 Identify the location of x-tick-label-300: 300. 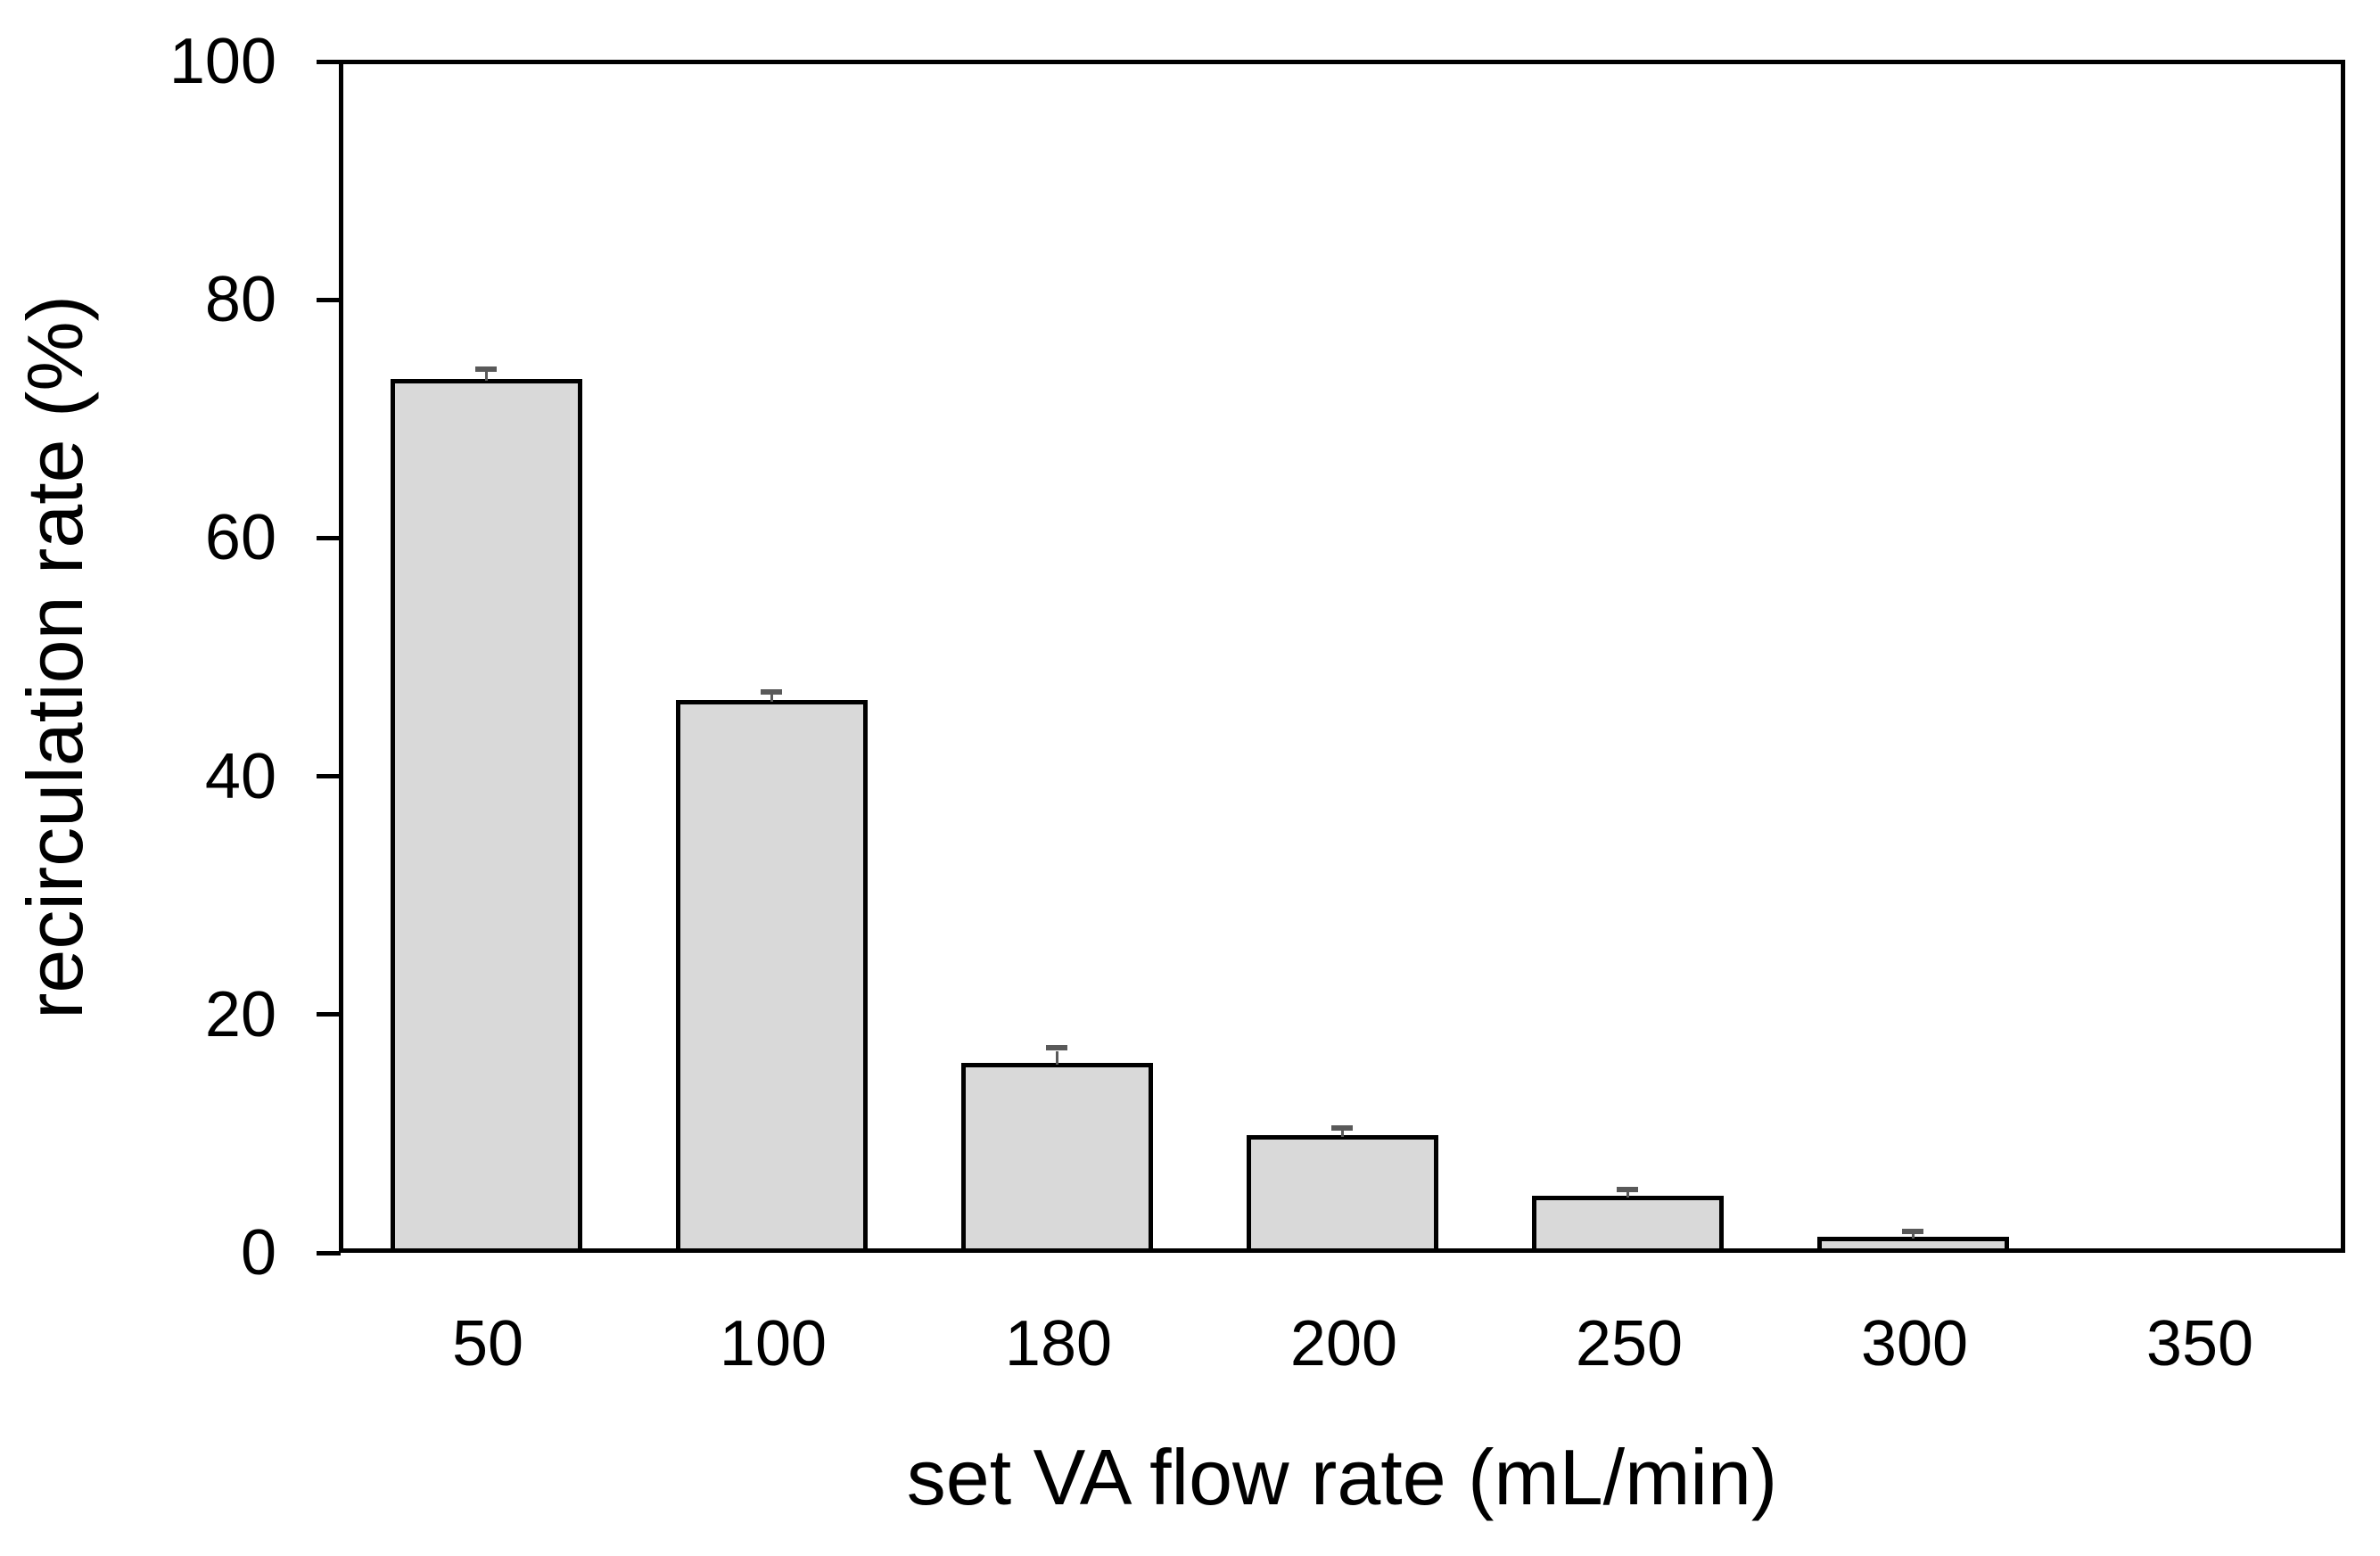
(1914, 1343).